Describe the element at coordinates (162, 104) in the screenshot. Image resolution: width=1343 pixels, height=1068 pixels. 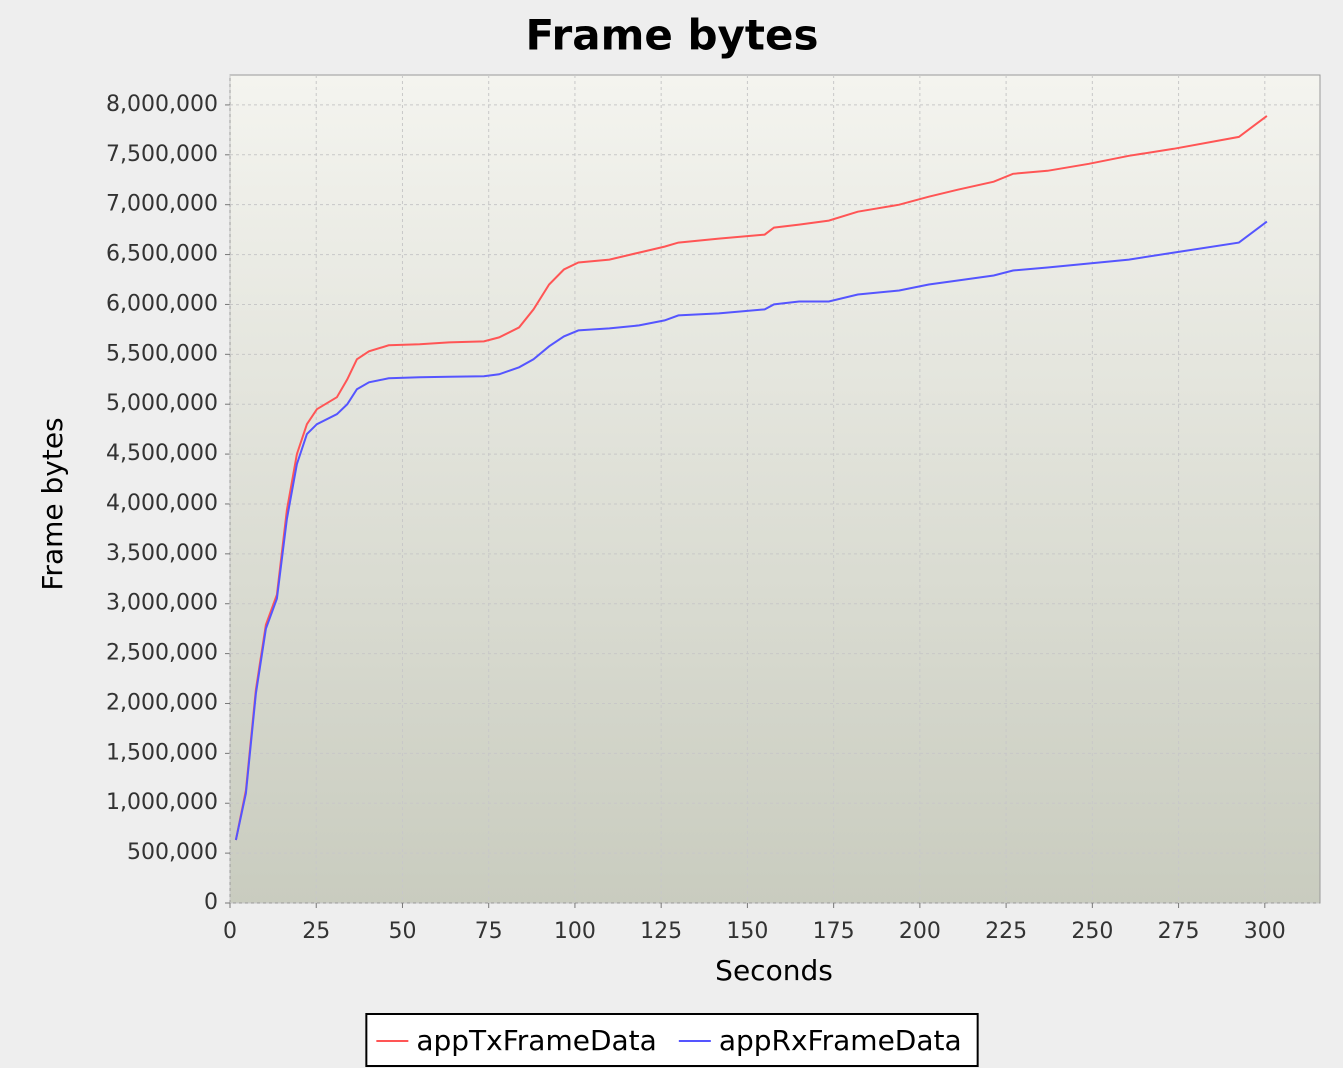
I see `y-tick-label: 8,000,000` at that location.